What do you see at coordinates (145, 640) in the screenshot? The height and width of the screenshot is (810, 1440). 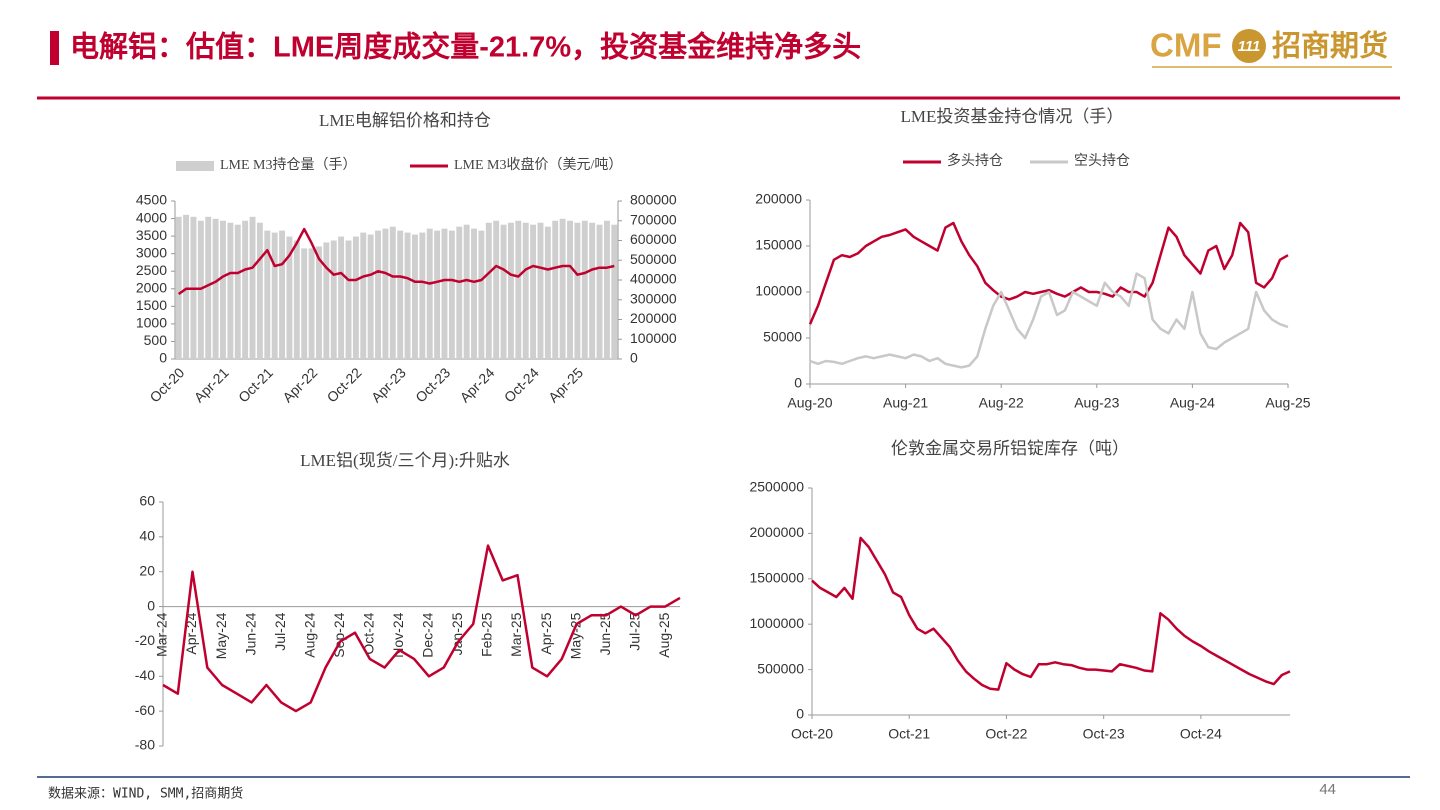 I see `y-tick-label: -20` at bounding box center [145, 640].